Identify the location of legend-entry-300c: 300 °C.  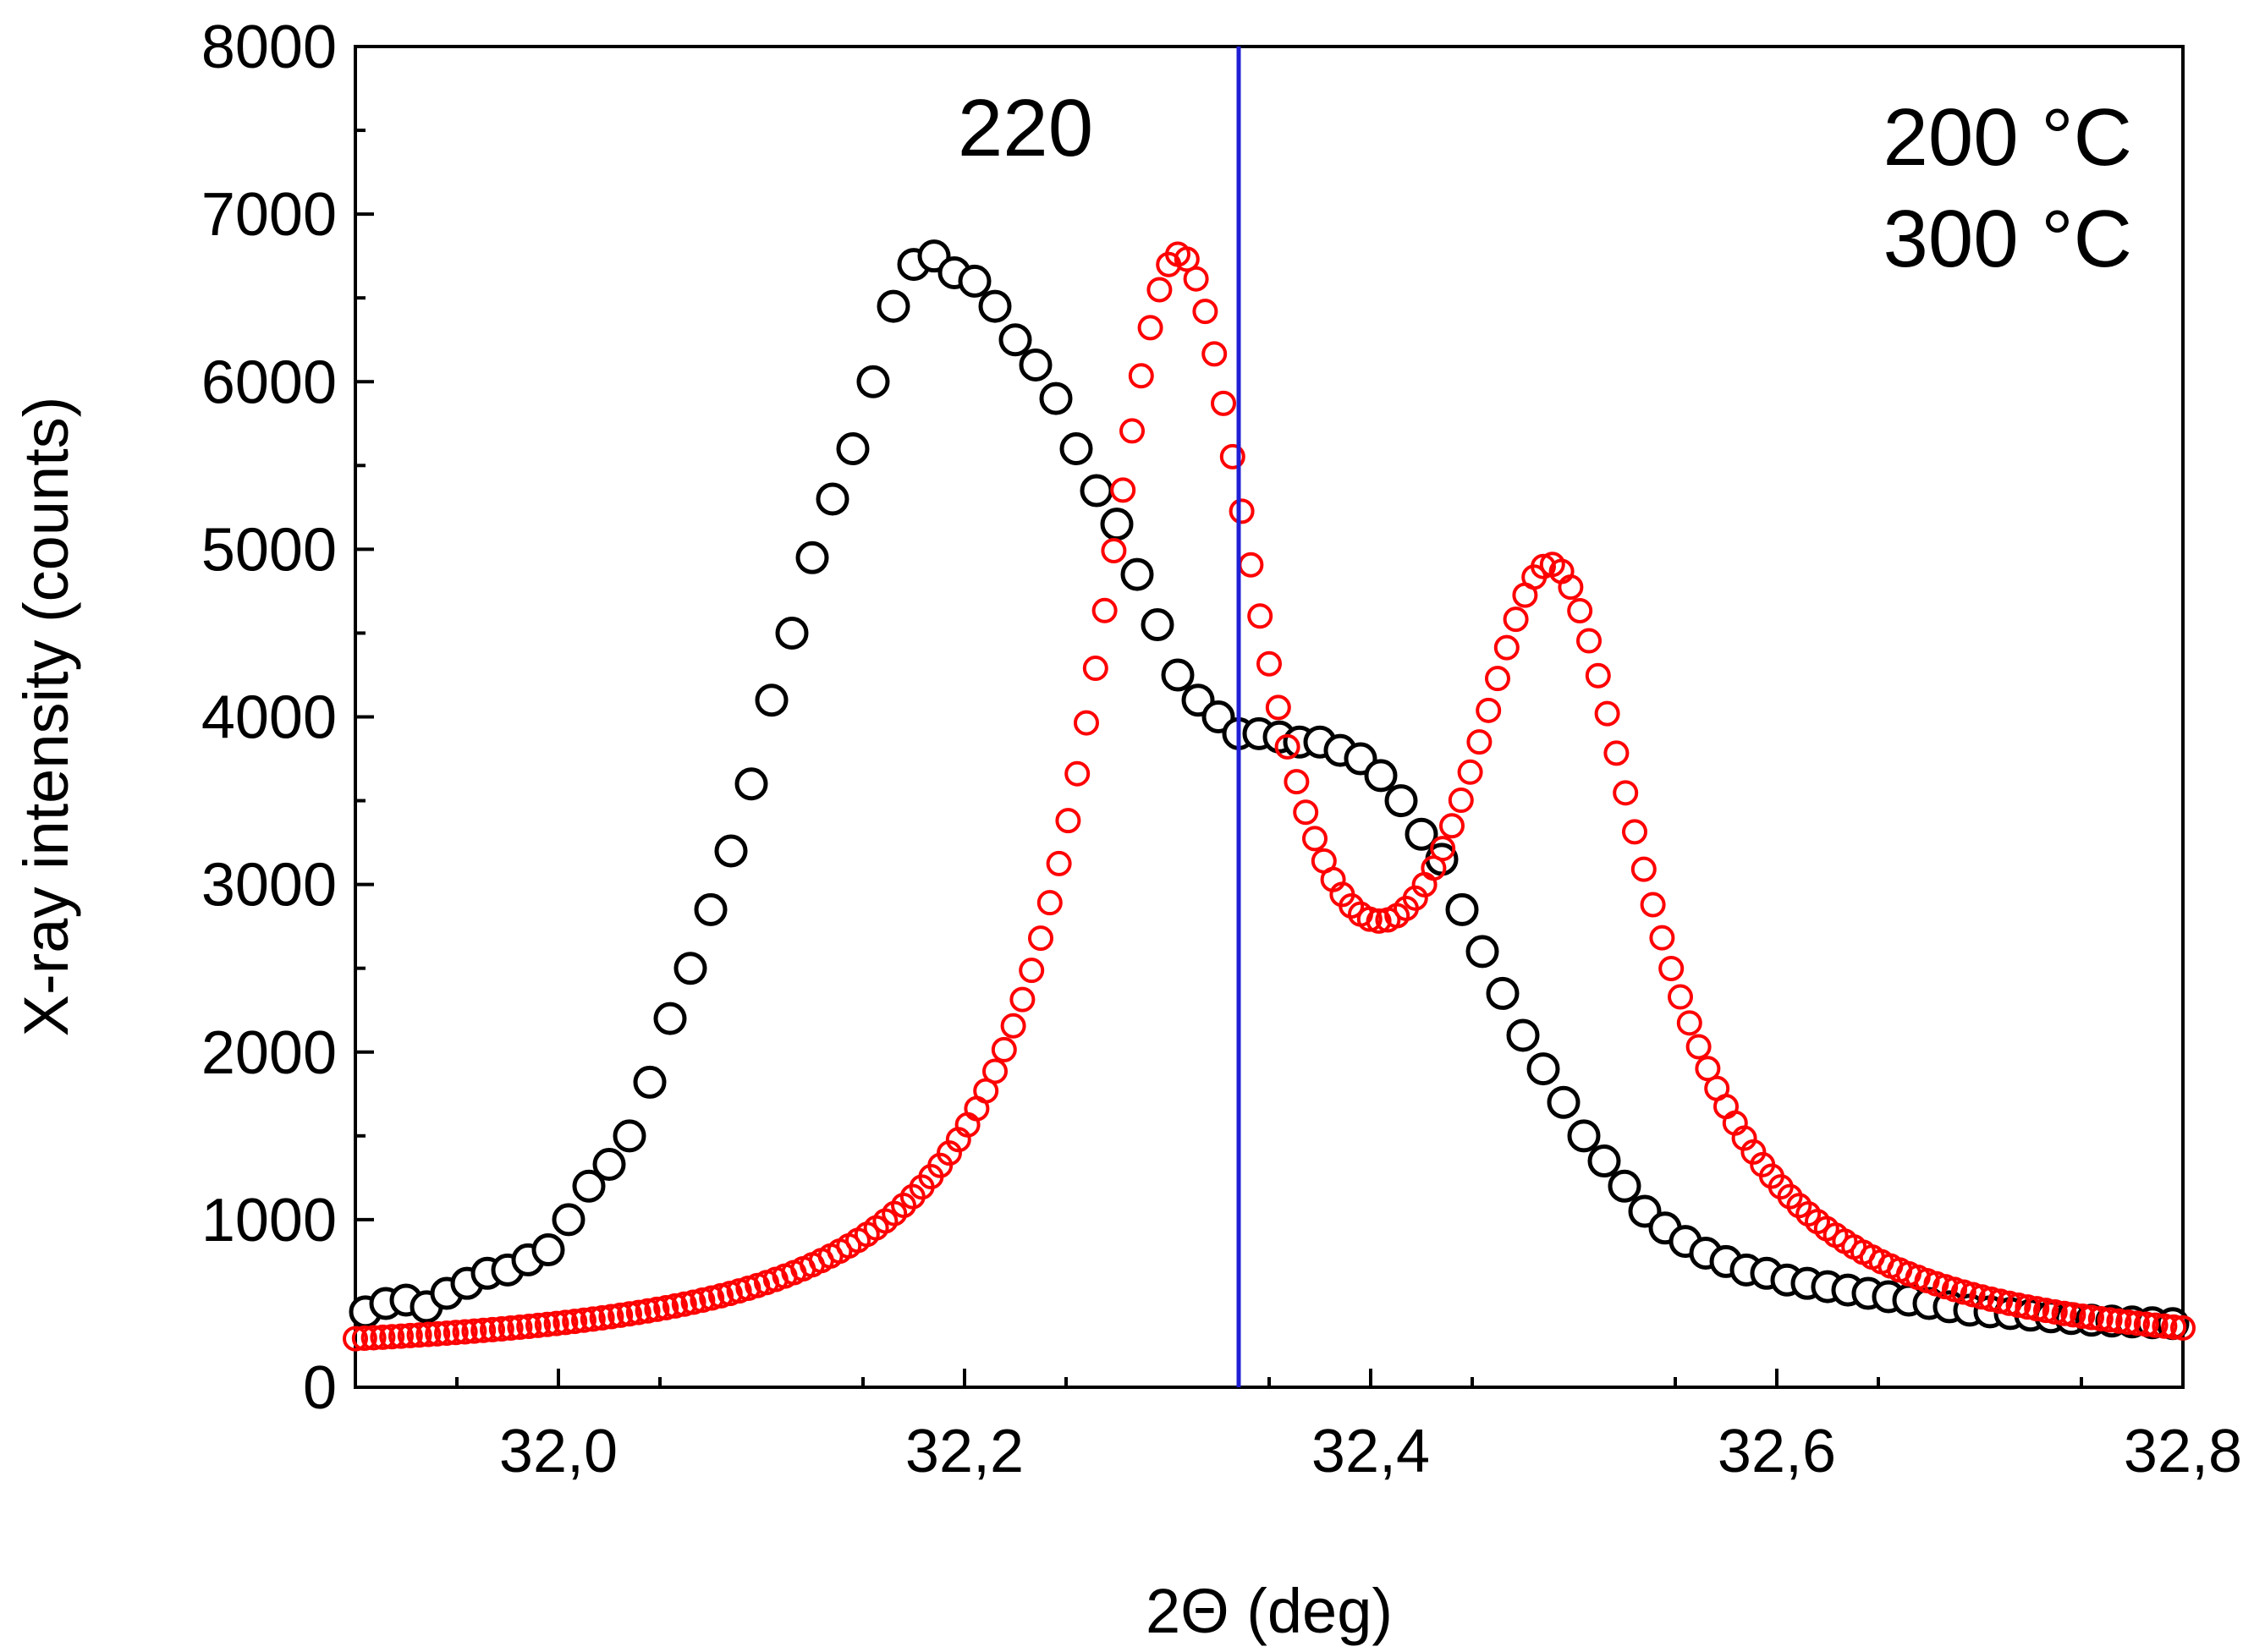
(2007, 239).